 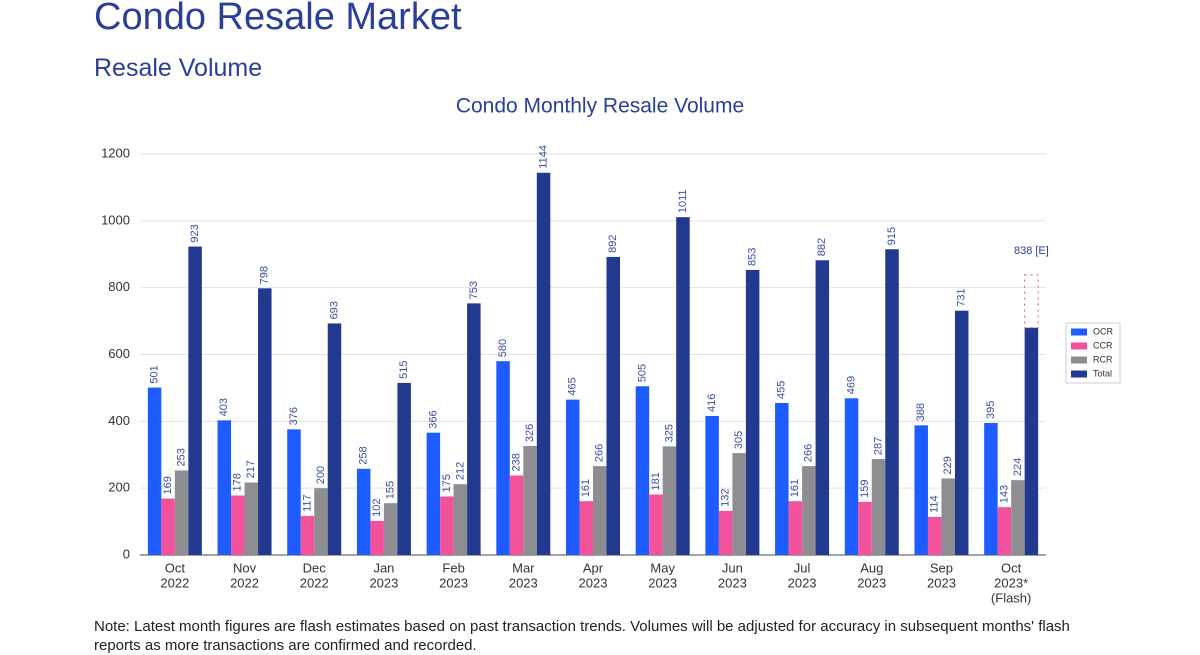 I want to click on data-label: 366, so click(x=433, y=419).